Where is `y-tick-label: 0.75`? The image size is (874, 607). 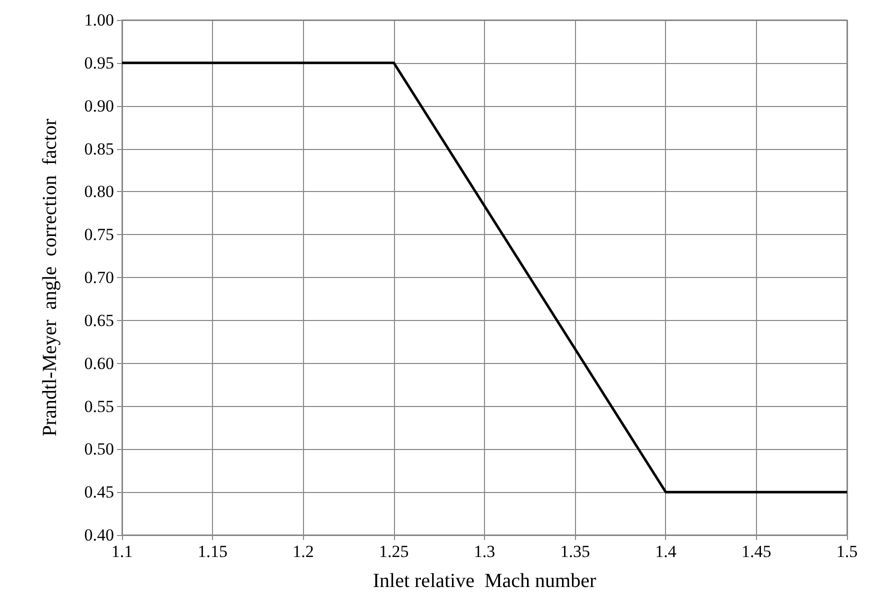
y-tick-label: 0.75 is located at coordinates (99, 234).